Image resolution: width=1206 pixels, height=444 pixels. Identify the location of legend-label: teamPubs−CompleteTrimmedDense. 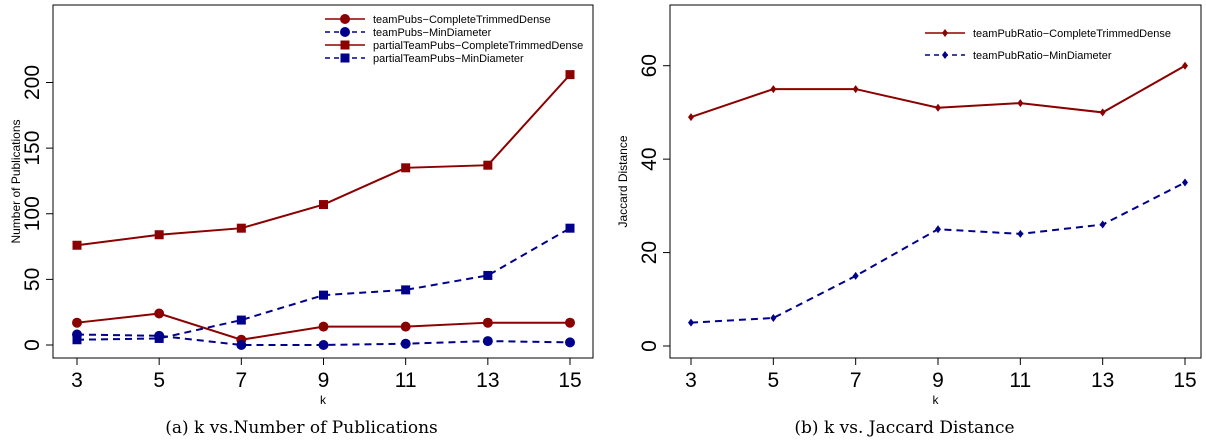
(462, 20).